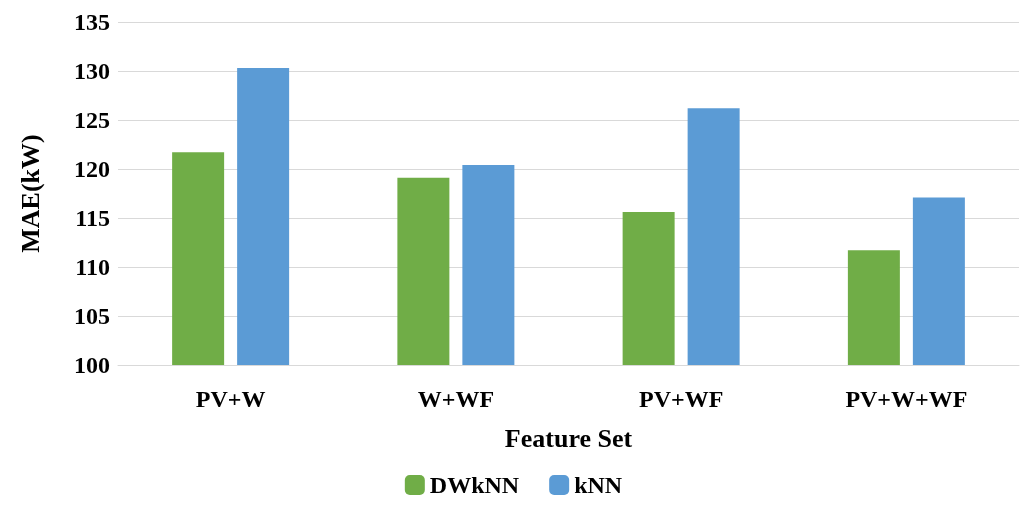 This screenshot has width=1027, height=506. I want to click on x-tick-label: W+WF, so click(456, 399).